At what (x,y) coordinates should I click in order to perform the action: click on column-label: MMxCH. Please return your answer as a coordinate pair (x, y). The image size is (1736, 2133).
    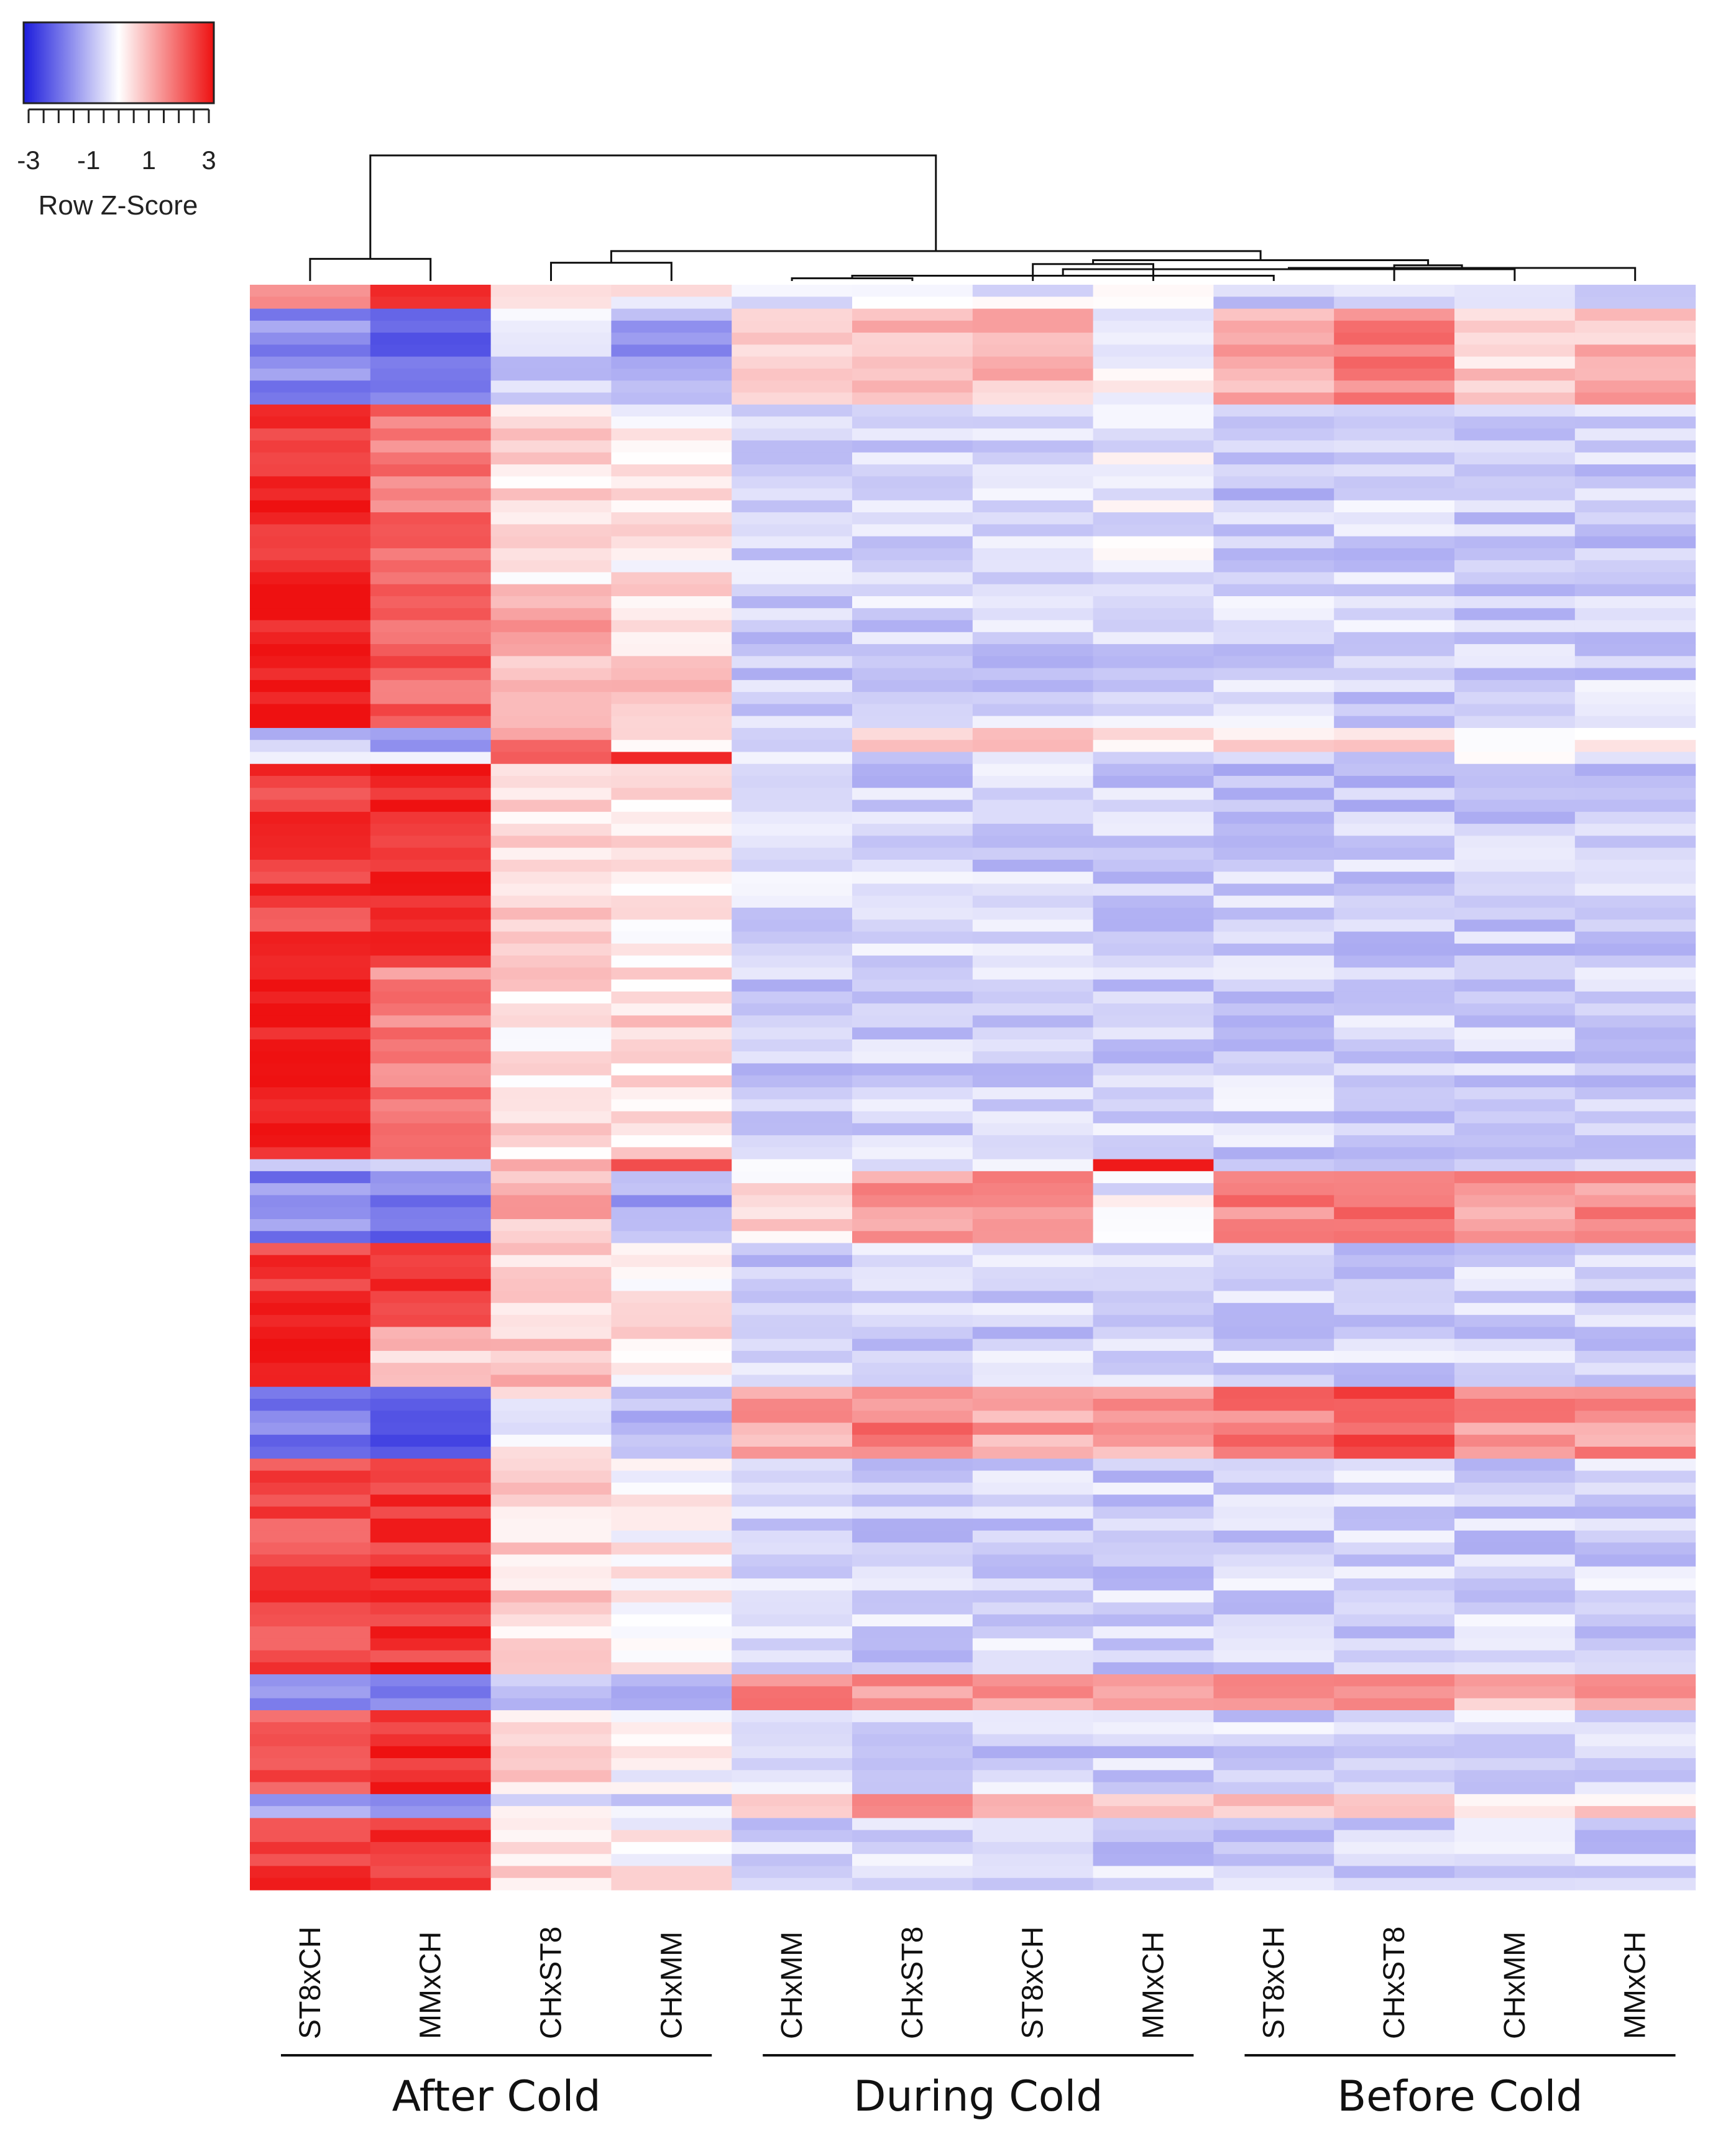
    Looking at the image, I should click on (1153, 1985).